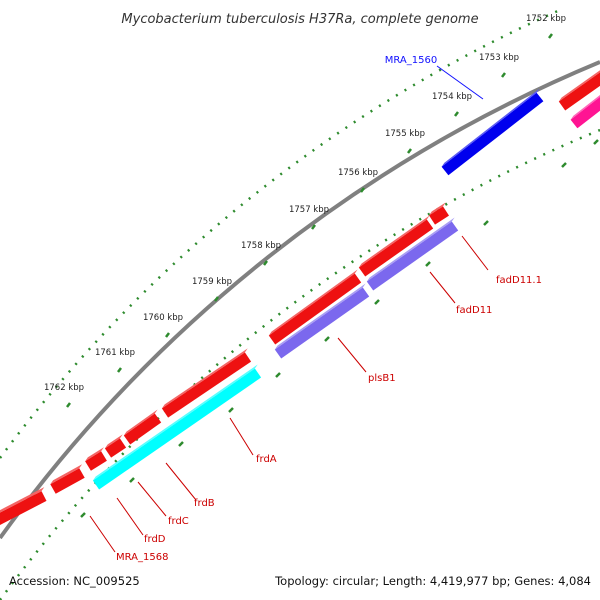 The image size is (600, 600). What do you see at coordinates (261, 246) in the screenshot?
I see `scale-label: 1758 kbp` at bounding box center [261, 246].